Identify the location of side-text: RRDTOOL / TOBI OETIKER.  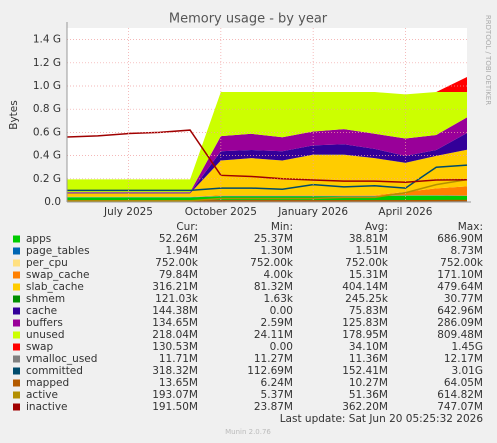
(488, 60).